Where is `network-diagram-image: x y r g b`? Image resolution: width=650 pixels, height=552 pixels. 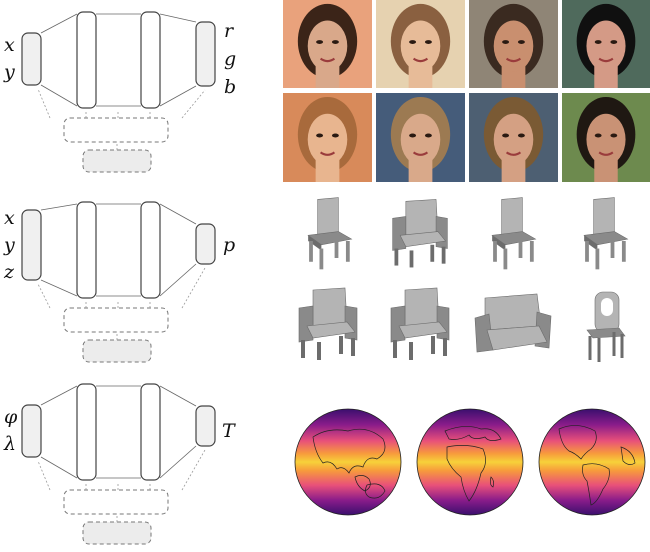
network-diagram-image: x y r g b is located at coordinates (130, 90).